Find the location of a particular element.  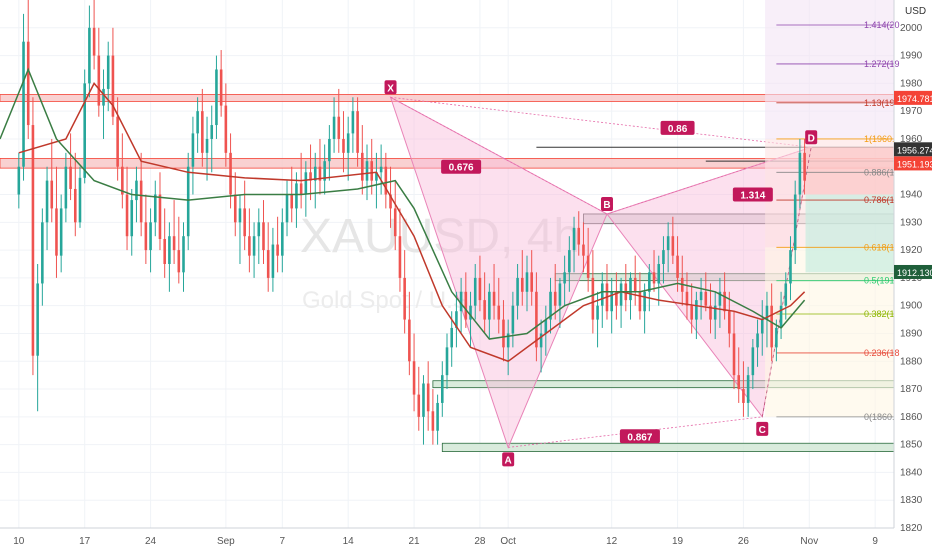

currency-label: USD is located at coordinates (915, 11).